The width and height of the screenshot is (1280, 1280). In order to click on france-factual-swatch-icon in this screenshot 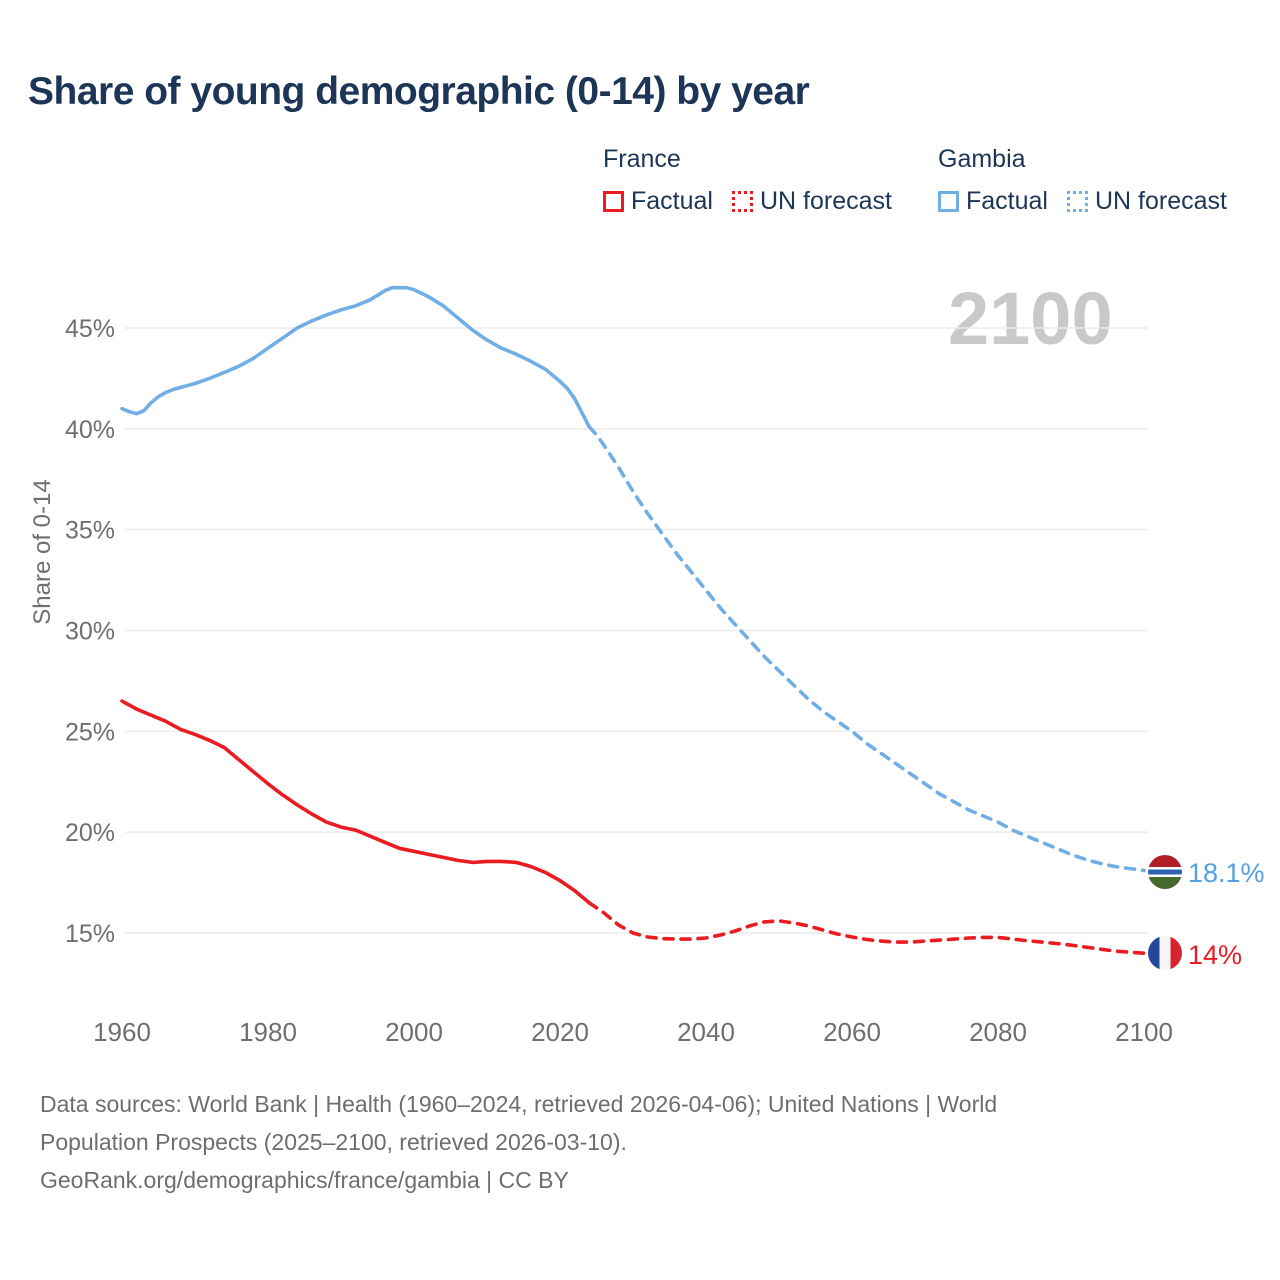, I will do `click(613, 201)`.